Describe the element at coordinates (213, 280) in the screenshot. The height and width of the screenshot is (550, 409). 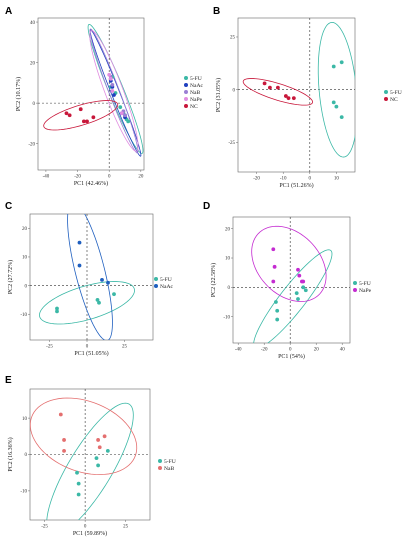
I see `y-axis-label: PC2 (22.58%)` at that location.